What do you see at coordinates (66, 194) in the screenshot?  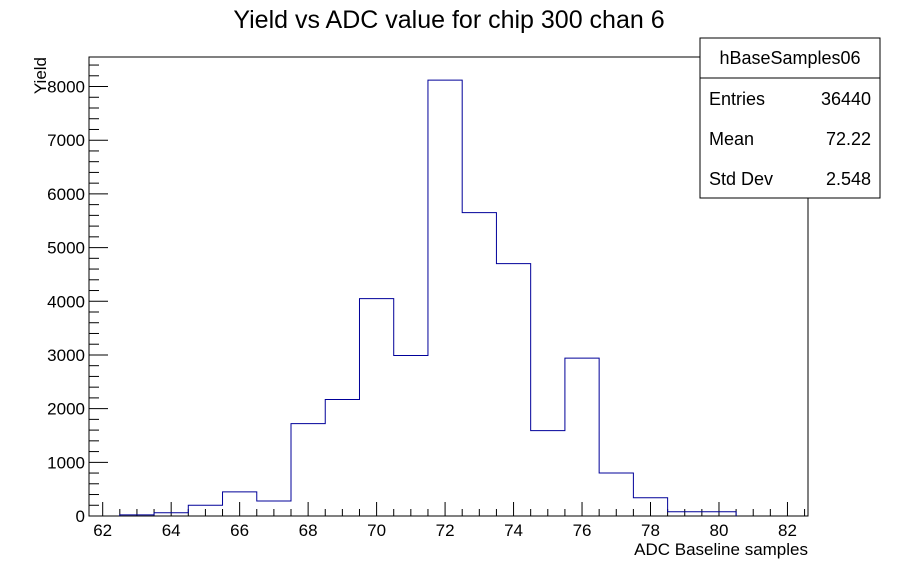 I see `y-tick-label: 6000` at bounding box center [66, 194].